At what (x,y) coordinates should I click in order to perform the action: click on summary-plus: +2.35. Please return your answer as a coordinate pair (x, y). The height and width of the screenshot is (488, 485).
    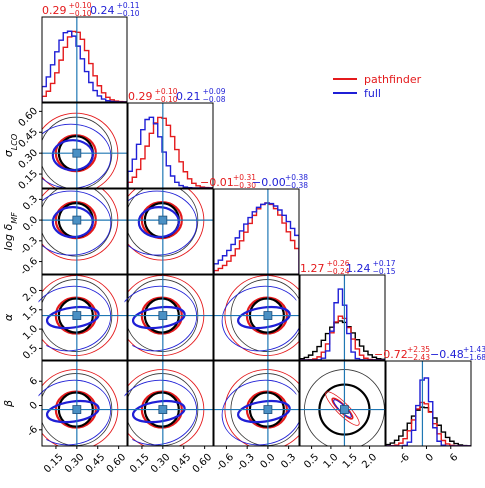
    Looking at the image, I should click on (418, 349).